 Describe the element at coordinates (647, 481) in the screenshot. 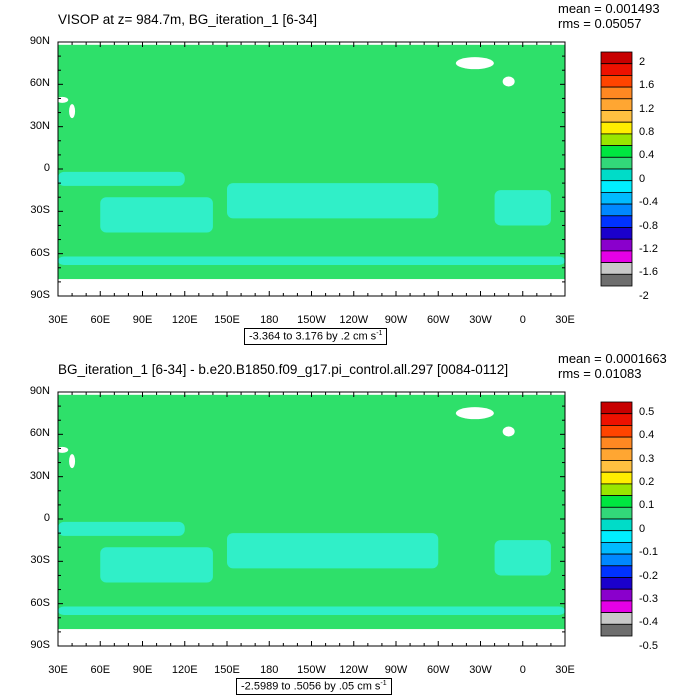

I see `colorbar-label: 0.2` at that location.